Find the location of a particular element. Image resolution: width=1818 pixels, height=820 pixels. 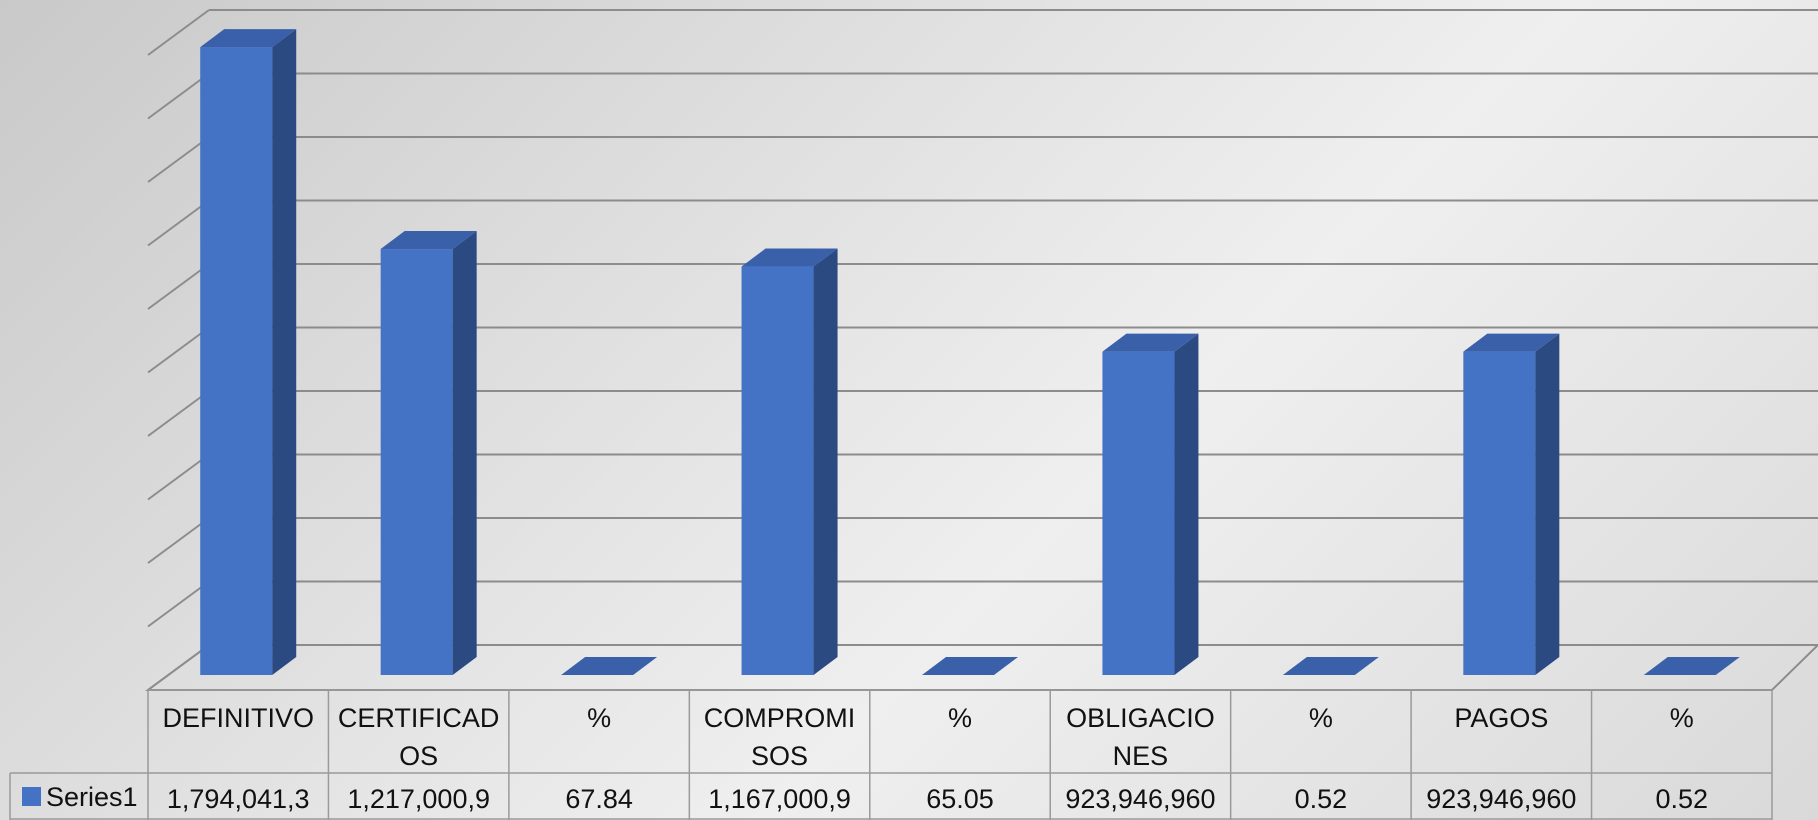

category-label: NES is located at coordinates (1141, 756).